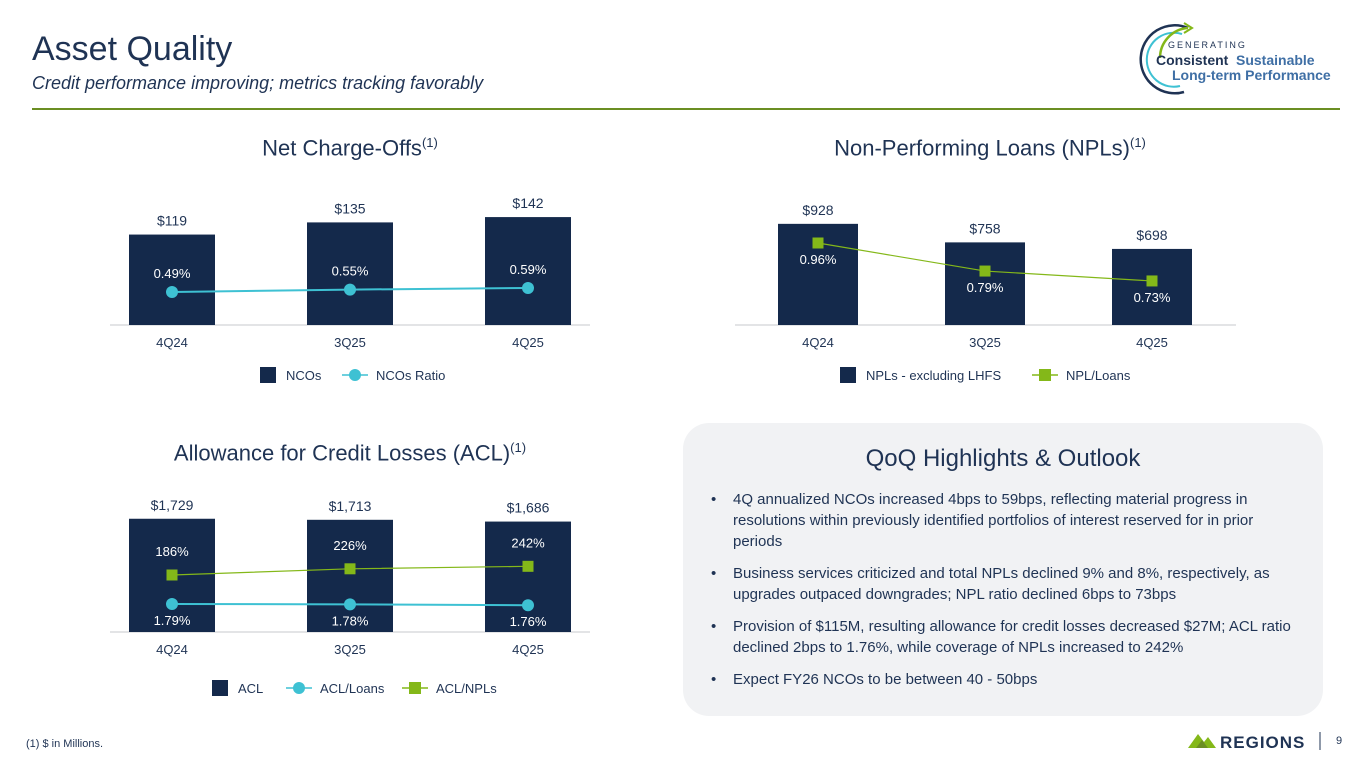  Describe the element at coordinates (172, 551) in the screenshot. I see `point-value-label: 186%` at that location.